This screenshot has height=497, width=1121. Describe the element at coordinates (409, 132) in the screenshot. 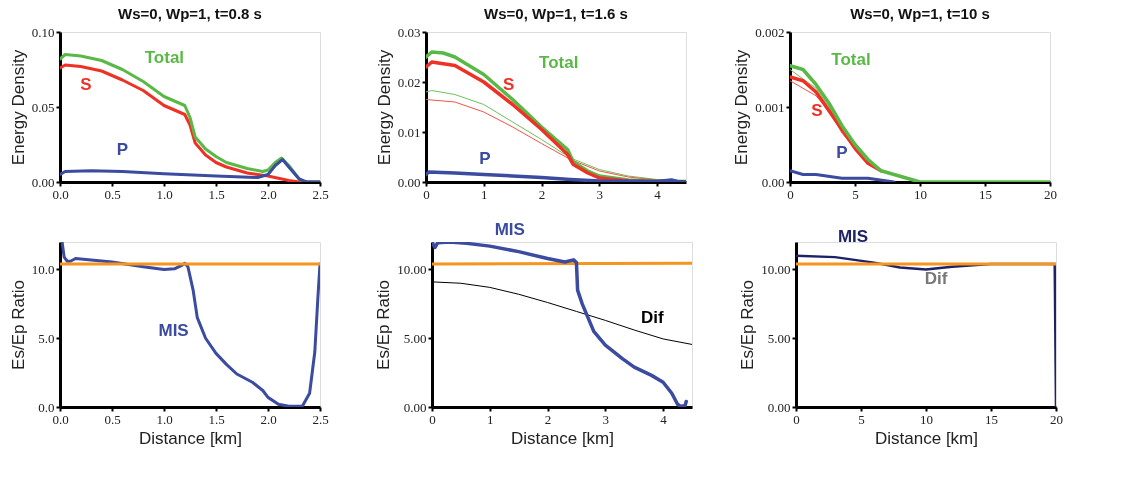

I see `y-tick-label: 0.01` at that location.